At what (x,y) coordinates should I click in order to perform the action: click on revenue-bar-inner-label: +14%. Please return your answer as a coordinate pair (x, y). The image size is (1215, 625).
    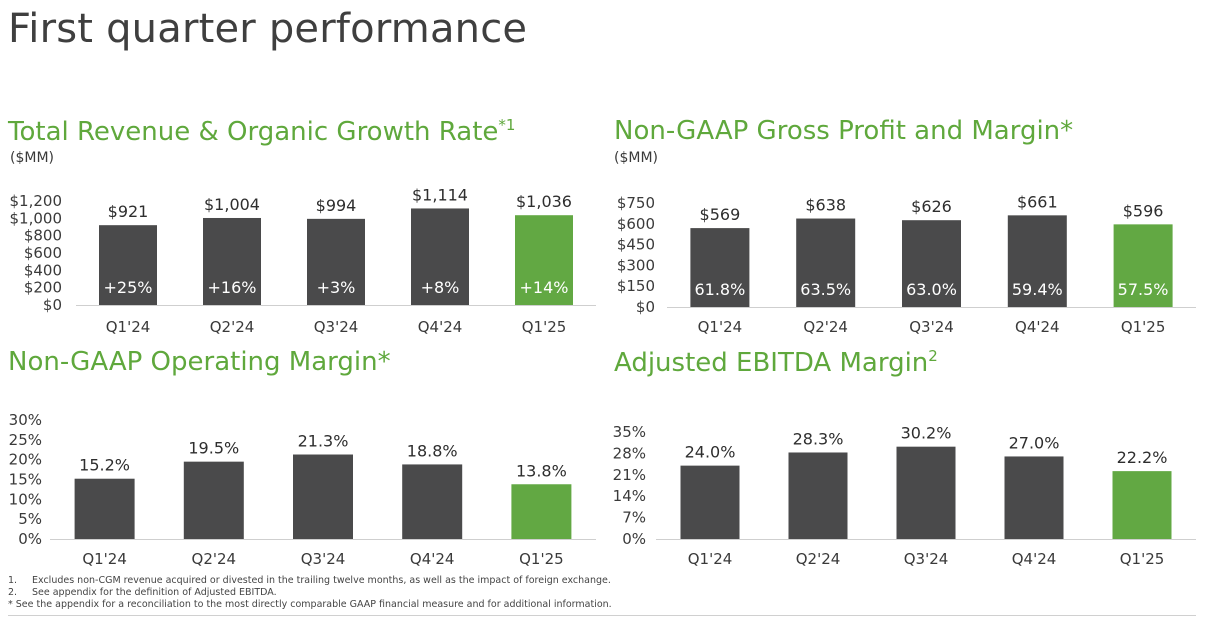
    Looking at the image, I should click on (544, 287).